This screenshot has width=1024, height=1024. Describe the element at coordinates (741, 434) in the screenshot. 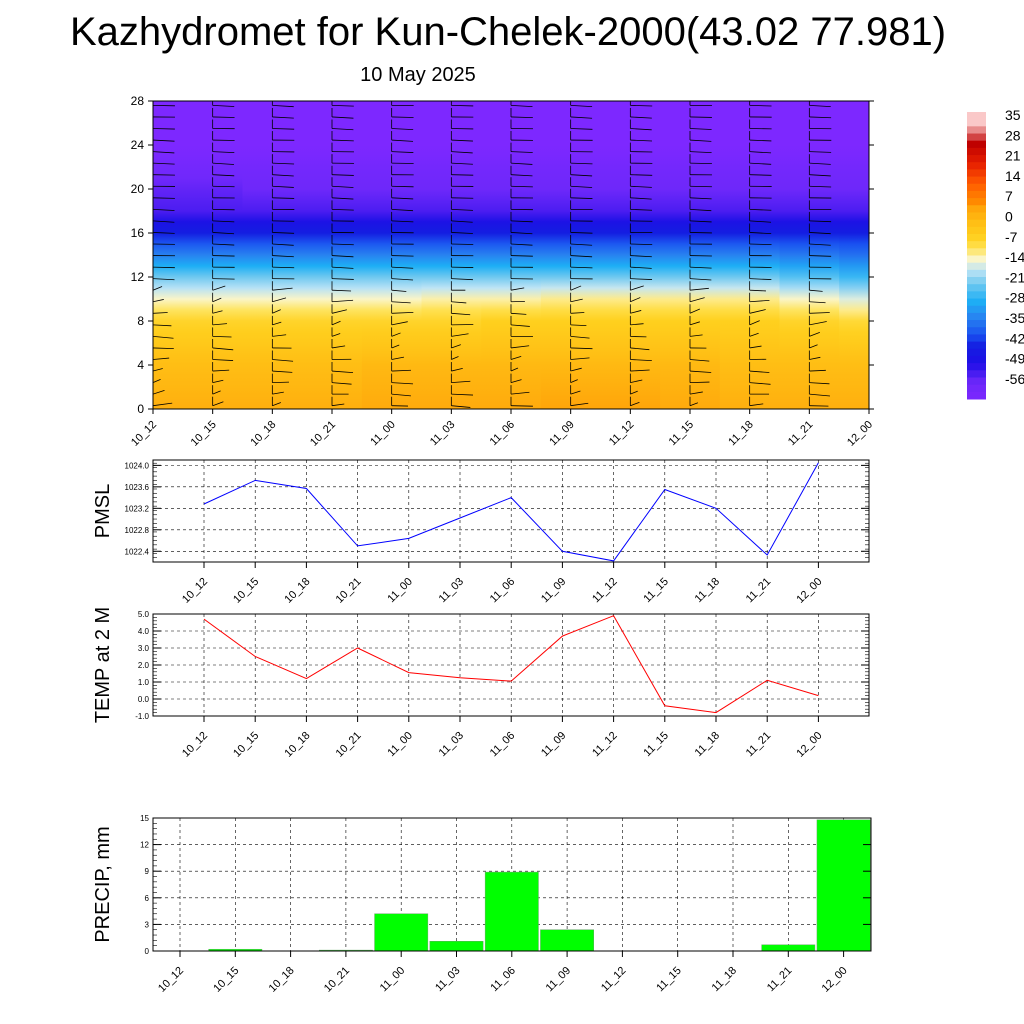

I see `x-tick-label: 11_18` at that location.